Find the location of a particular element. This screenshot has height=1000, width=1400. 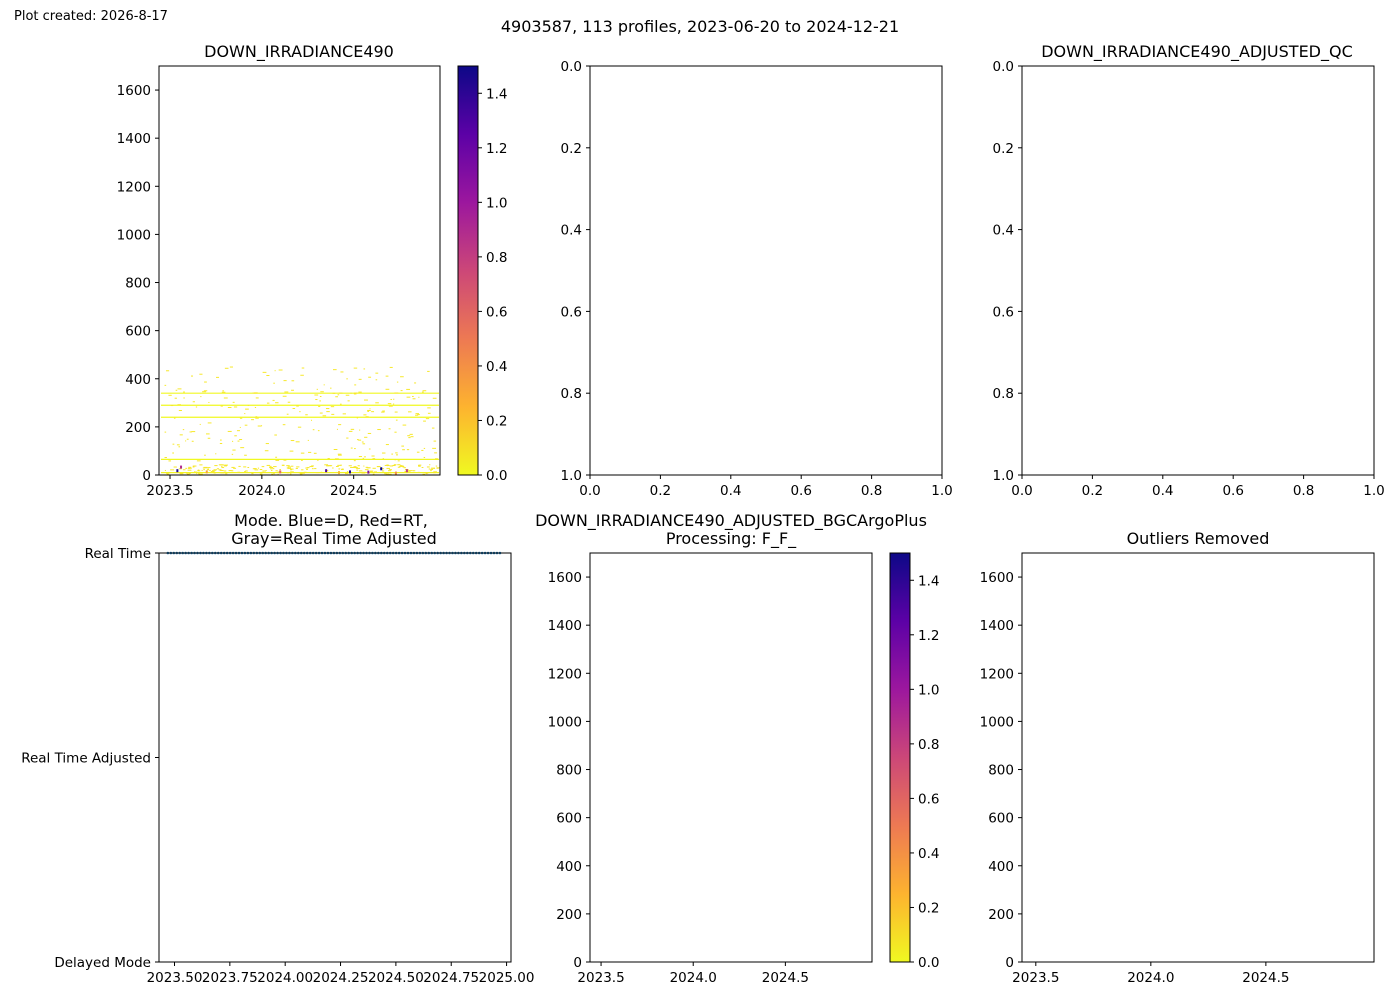

panel-mode-title-line1: Mode. Blue=D, Red=RT, is located at coordinates (331, 520).